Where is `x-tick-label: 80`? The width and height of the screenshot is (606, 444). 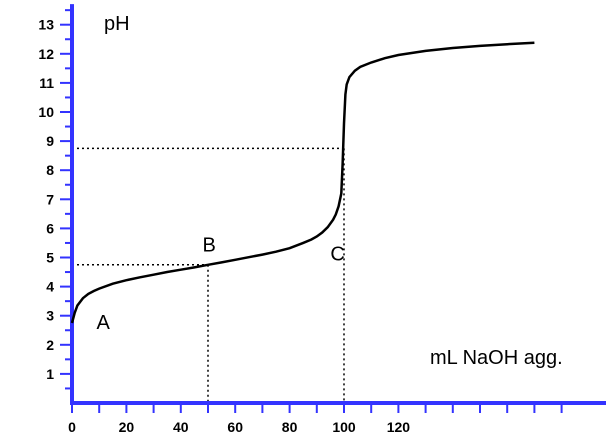
x-tick-label: 80 is located at coordinates (290, 427).